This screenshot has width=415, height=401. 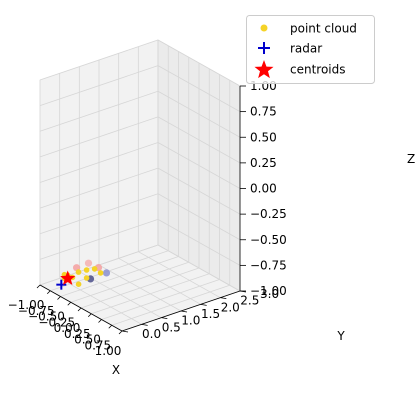 I want to click on legend-marker-point-cloud, so click(x=264, y=28).